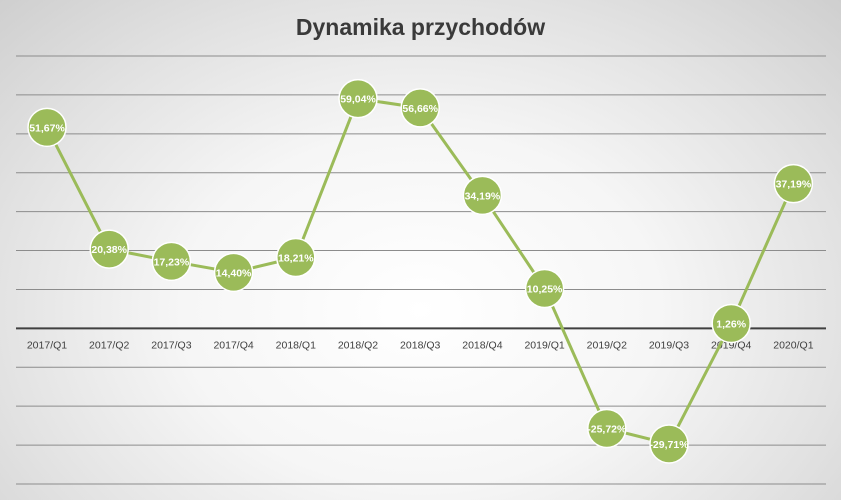  Describe the element at coordinates (47, 345) in the screenshot. I see `x-tick-label: 2017/Q1` at that location.